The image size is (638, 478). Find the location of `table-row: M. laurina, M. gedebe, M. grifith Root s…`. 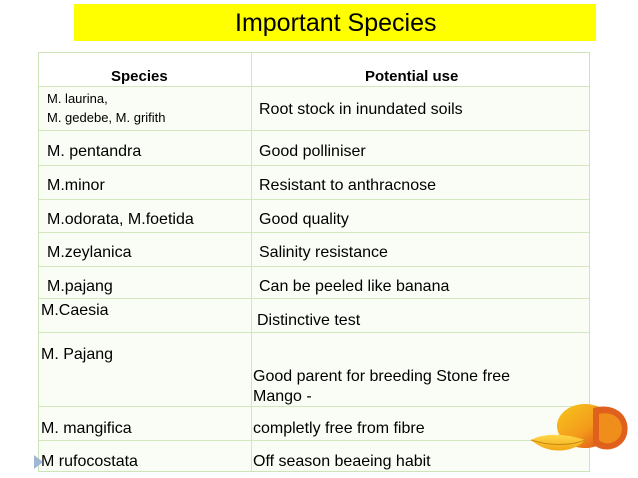

table-row: M. laurina, M. gedebe, M. grifith Root s… is located at coordinates (314, 109).